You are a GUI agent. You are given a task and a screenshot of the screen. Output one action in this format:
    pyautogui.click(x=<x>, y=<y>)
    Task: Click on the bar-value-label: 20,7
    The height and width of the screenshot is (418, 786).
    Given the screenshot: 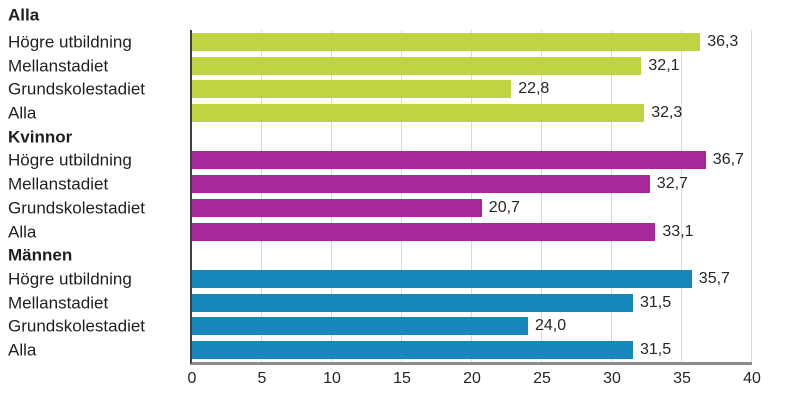 What is the action you would take?
    pyautogui.click(x=504, y=207)
    